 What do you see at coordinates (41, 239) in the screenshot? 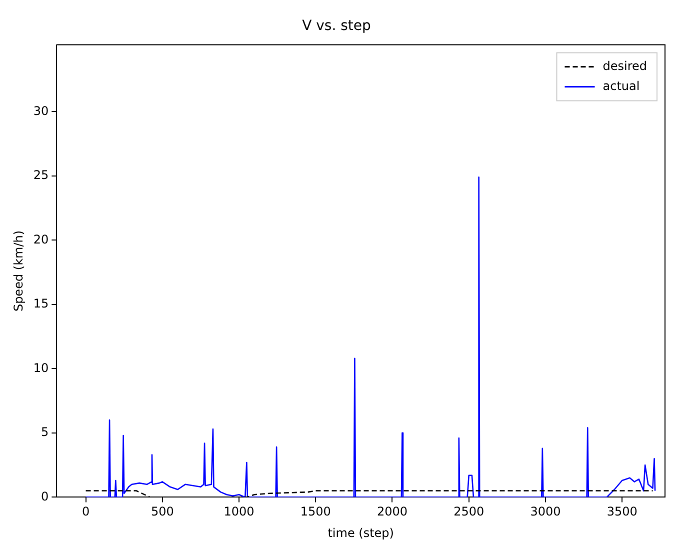
I see `y-tick-label: 20` at bounding box center [41, 239].